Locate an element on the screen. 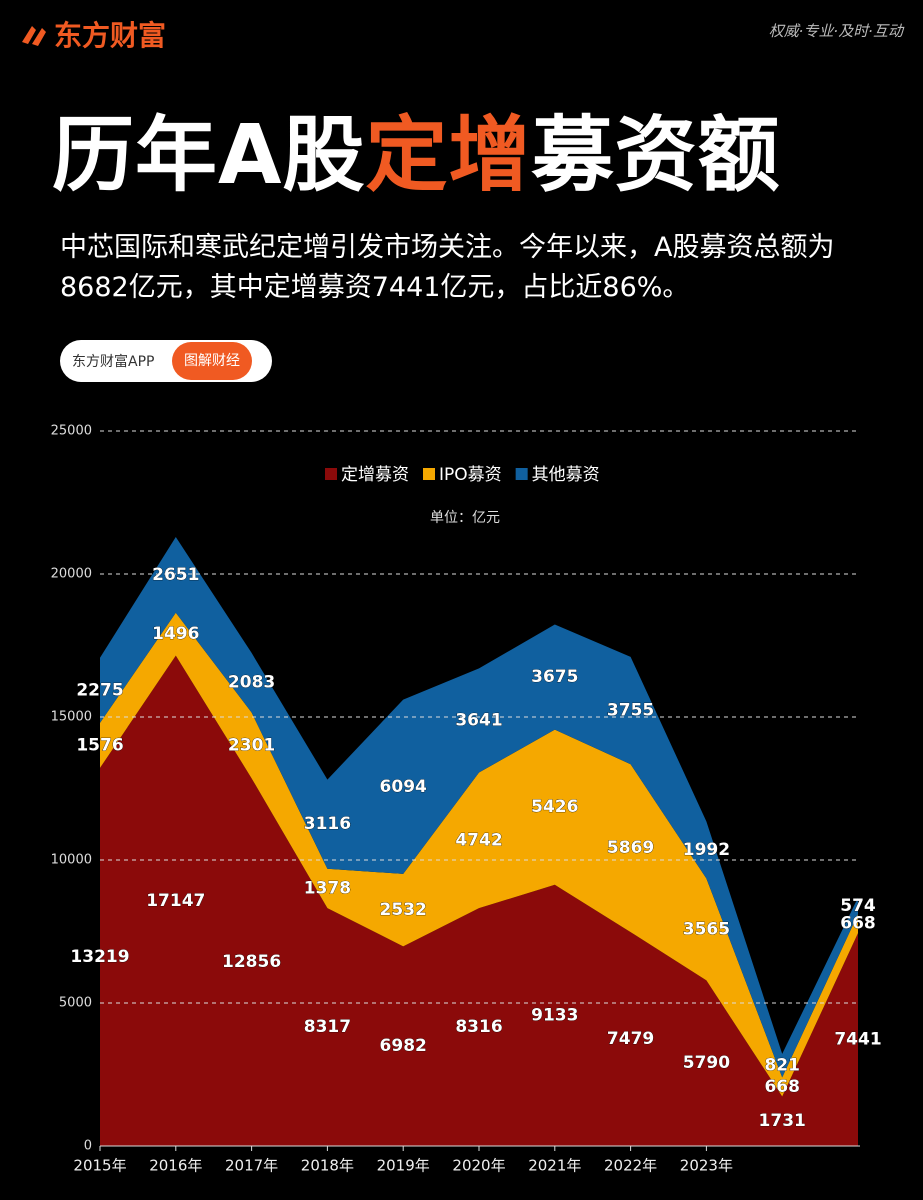 This screenshot has height=1200, width=923. data-label: 5790 is located at coordinates (706, 1063).